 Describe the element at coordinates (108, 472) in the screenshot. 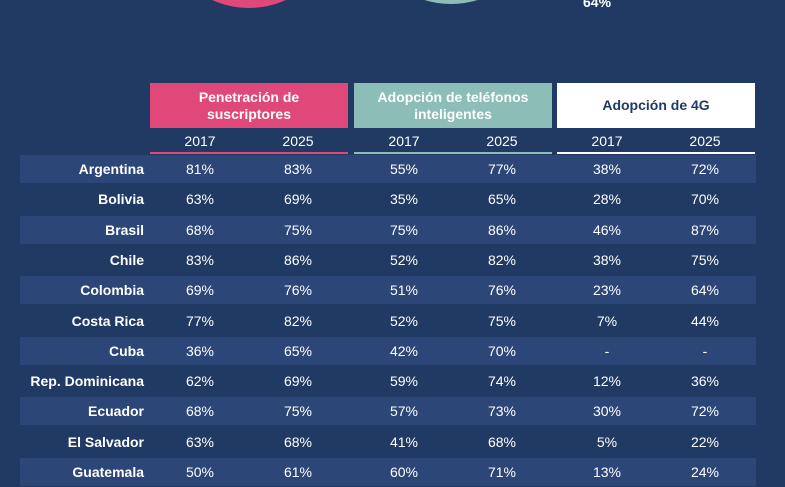

I see `country-label: Guatemala` at that location.